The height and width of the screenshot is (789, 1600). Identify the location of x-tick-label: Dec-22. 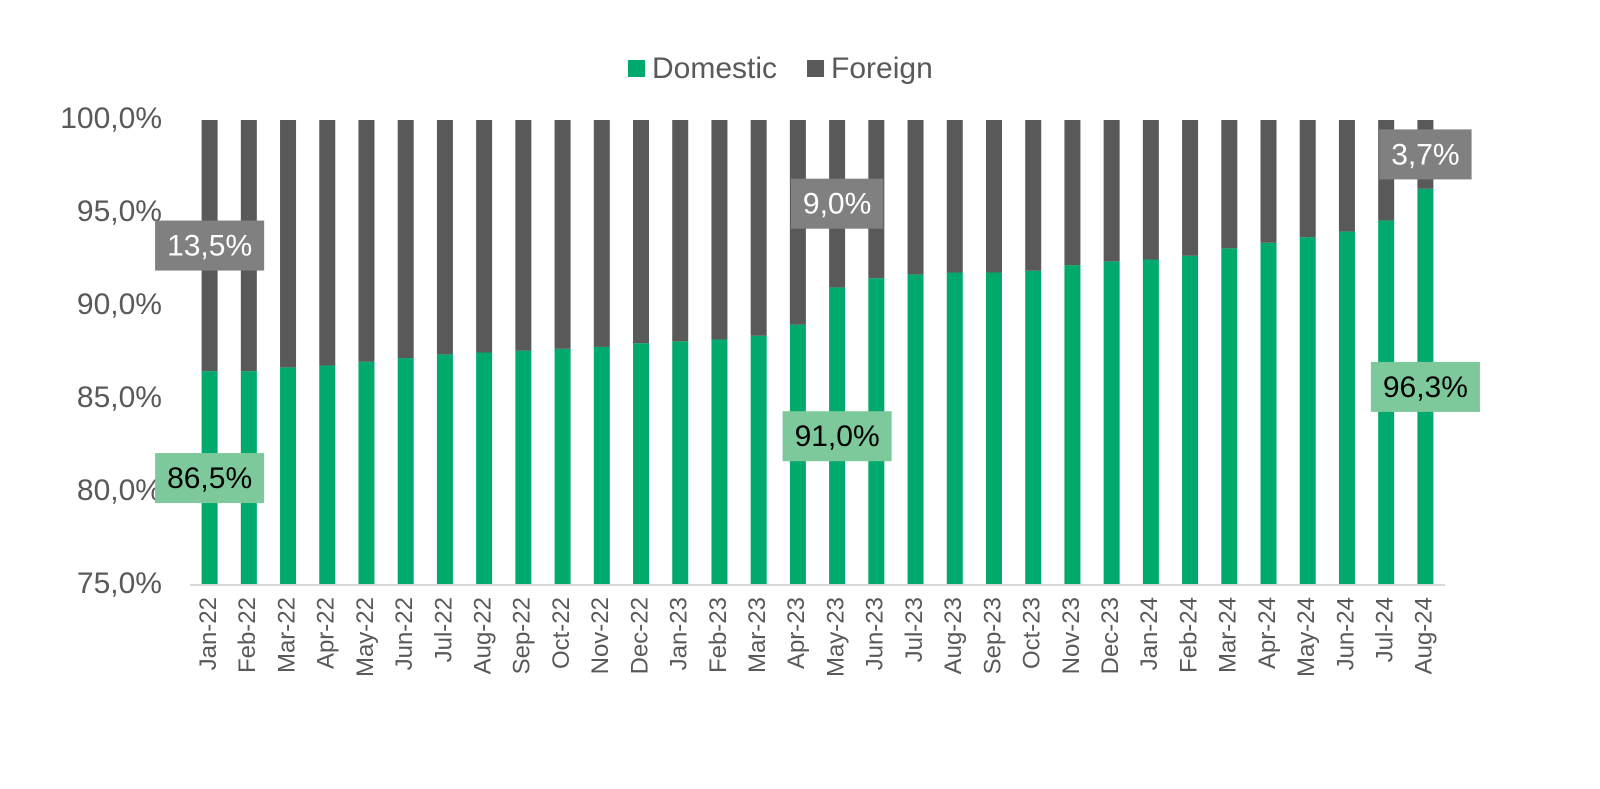
(639, 635).